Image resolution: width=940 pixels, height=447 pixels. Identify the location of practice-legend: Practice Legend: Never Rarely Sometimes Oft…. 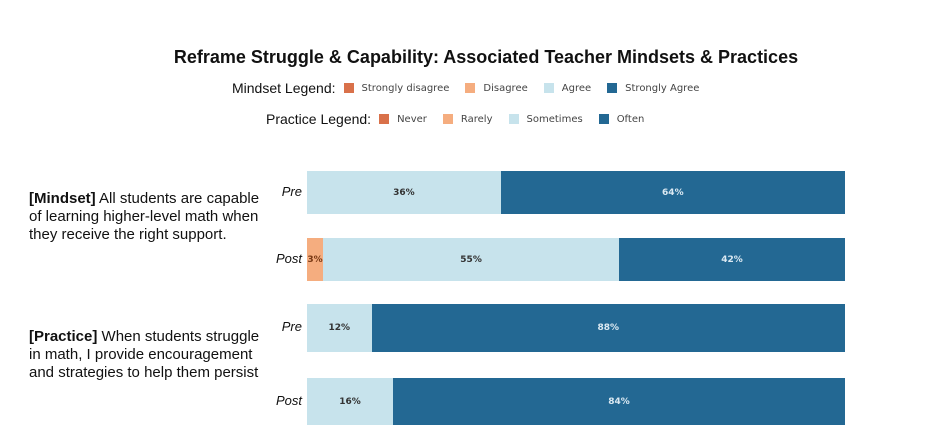
(463, 119).